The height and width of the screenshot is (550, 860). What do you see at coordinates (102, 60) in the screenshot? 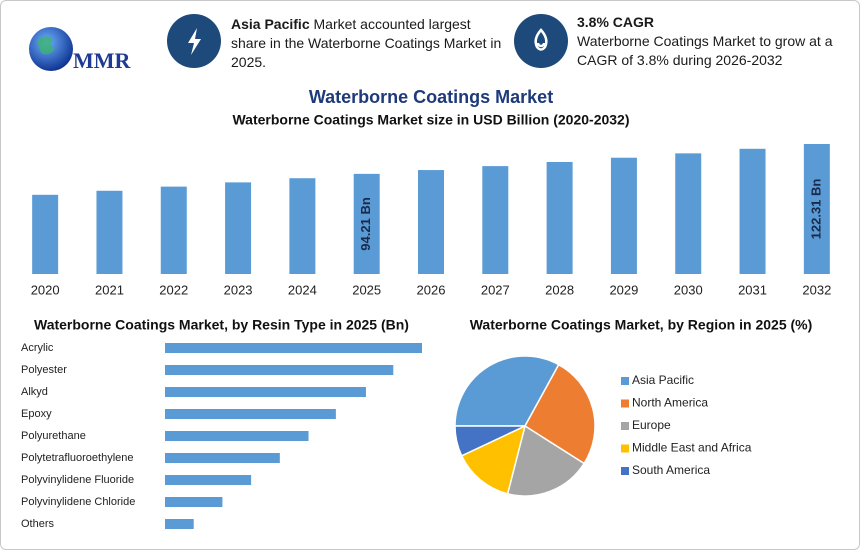
I see `logo-text: MMR` at bounding box center [102, 60].